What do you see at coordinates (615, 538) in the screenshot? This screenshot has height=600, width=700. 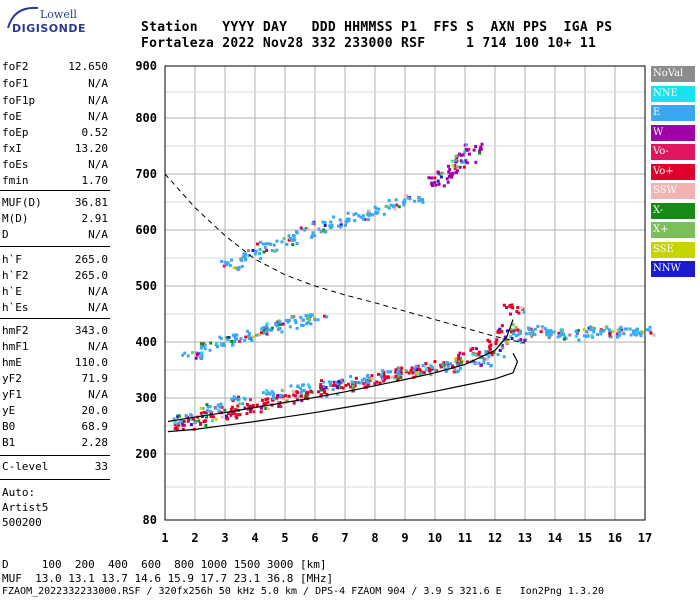 I see `x-tick-label: 16` at bounding box center [615, 538].